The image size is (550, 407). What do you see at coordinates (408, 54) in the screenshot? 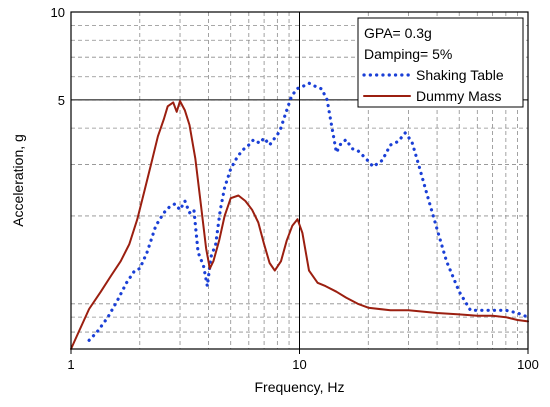
I see `legend-annotation: Damping= 5%` at bounding box center [408, 54].